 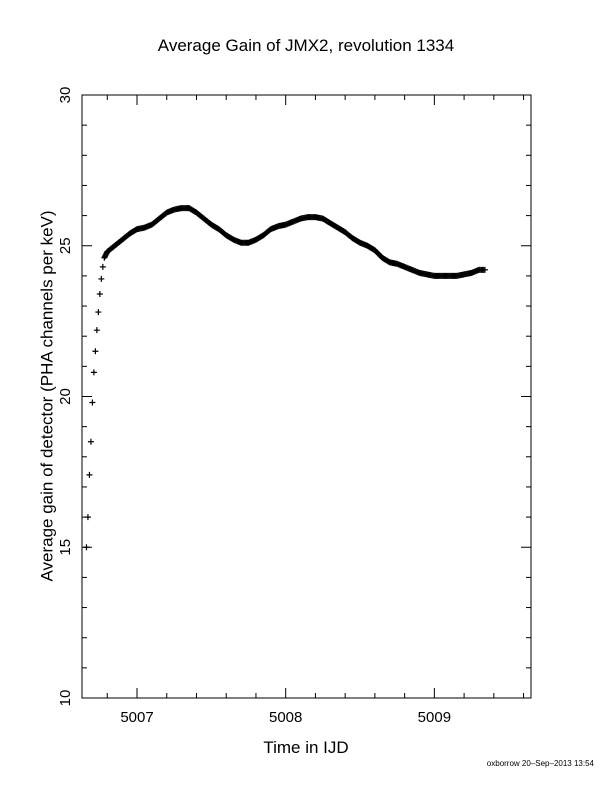 What do you see at coordinates (306, 45) in the screenshot?
I see `chart-title: Average Gain of JMX2, revolution 1334` at bounding box center [306, 45].